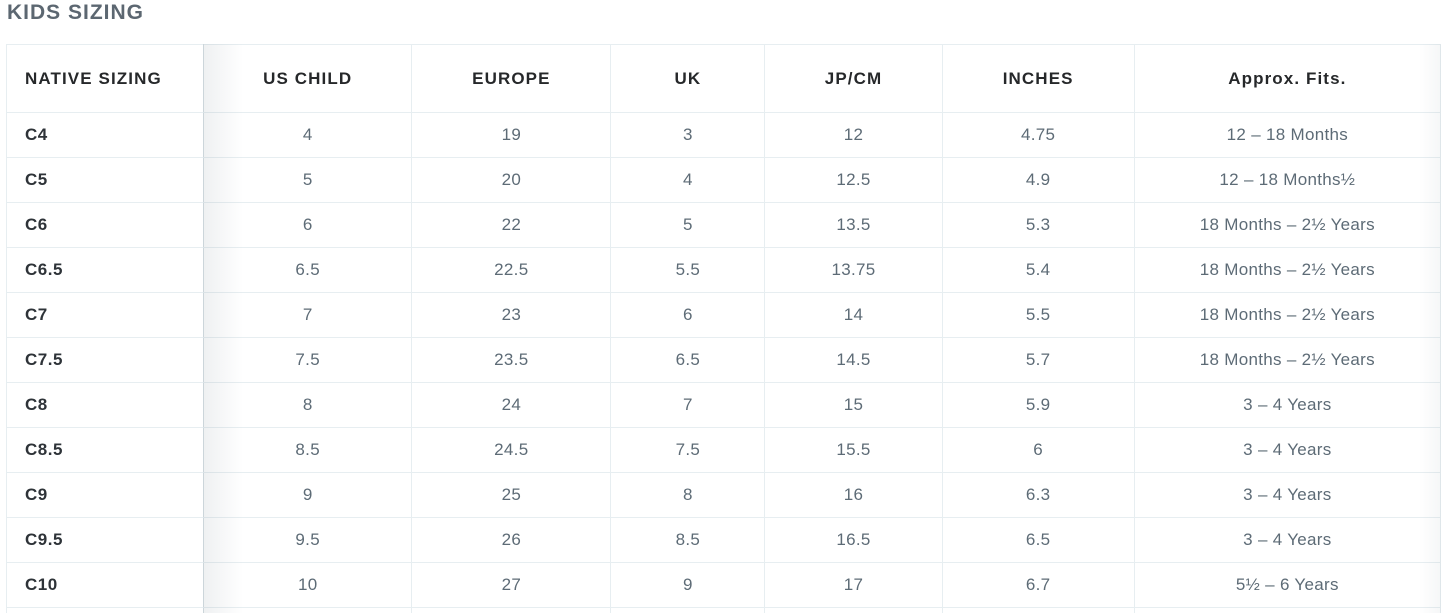  Describe the element at coordinates (308, 78) in the screenshot. I see `column-header-us-child: US CHILD` at that location.